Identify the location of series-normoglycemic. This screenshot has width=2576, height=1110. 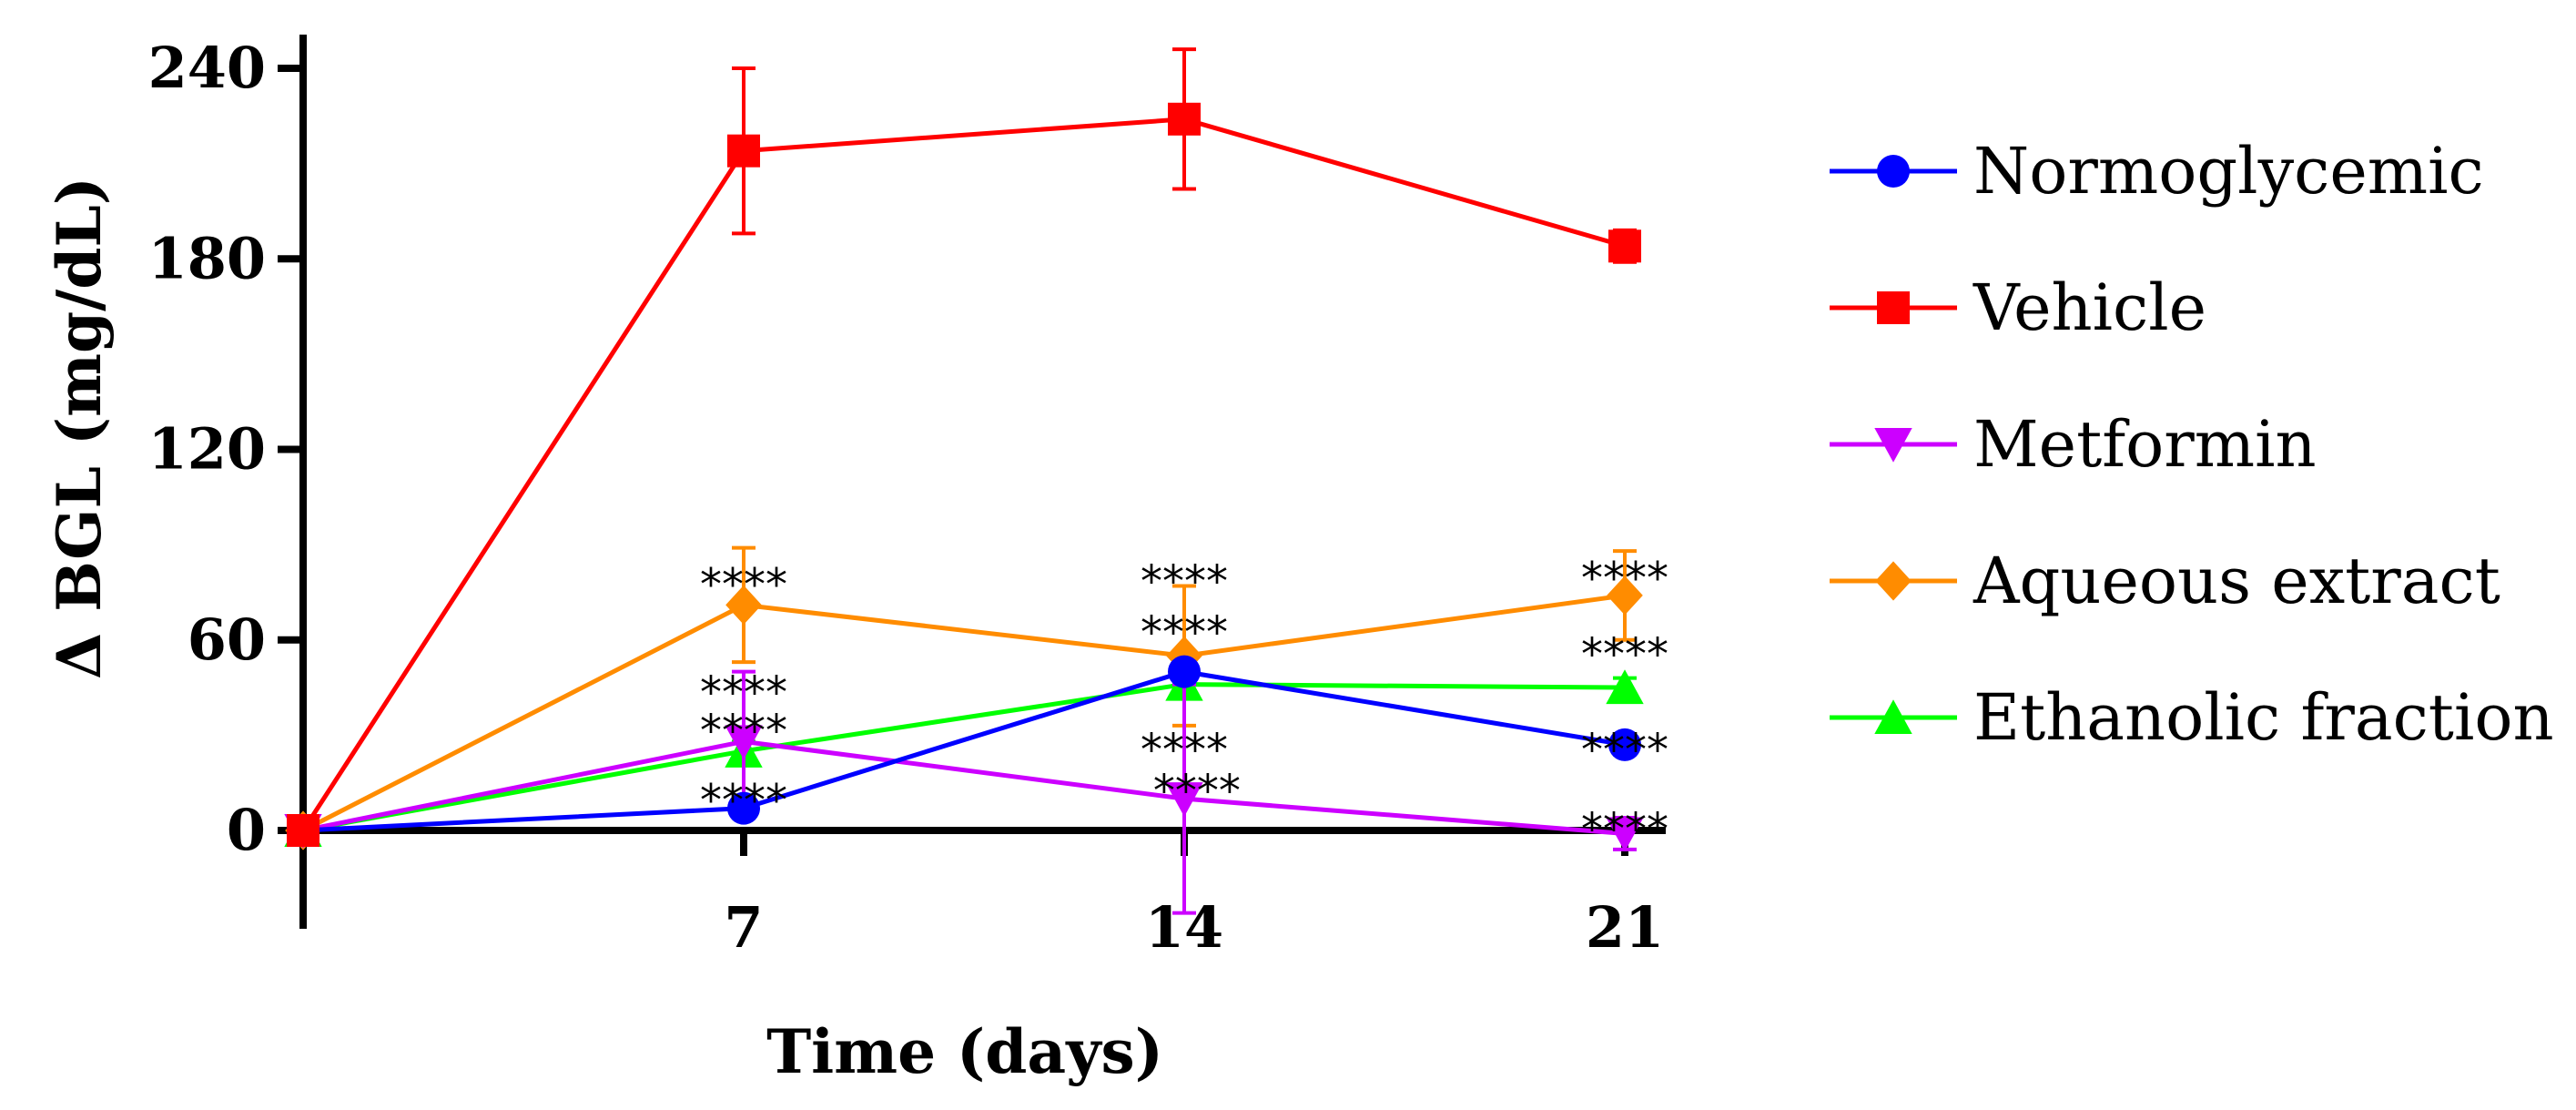
(964, 751).